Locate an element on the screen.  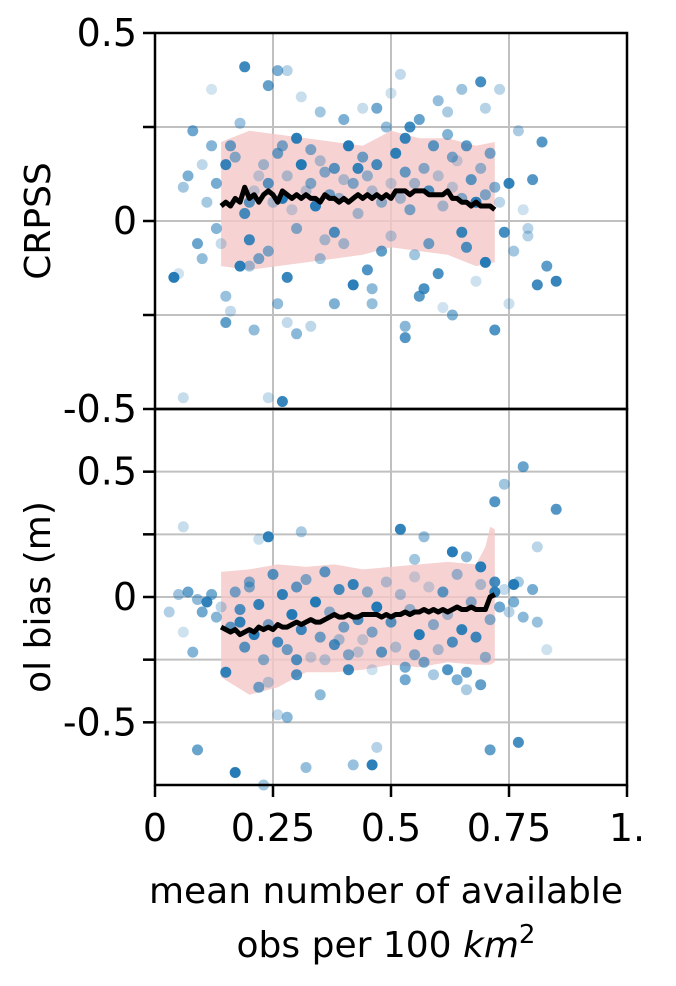
bias-mean-path is located at coordinates (357, 615).